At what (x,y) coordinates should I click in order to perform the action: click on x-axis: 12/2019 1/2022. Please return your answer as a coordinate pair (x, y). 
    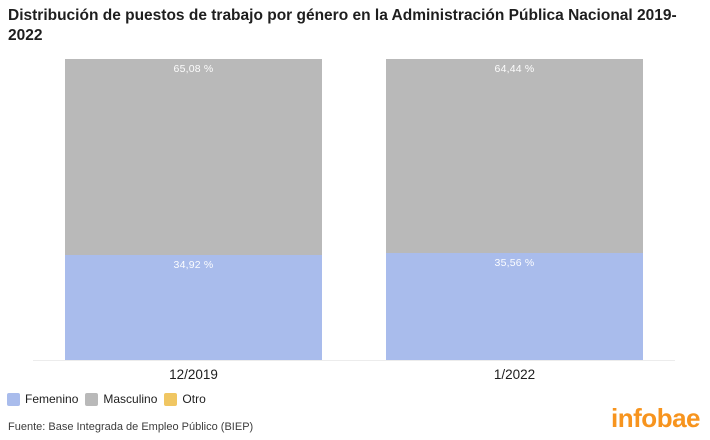
    Looking at the image, I should click on (354, 374).